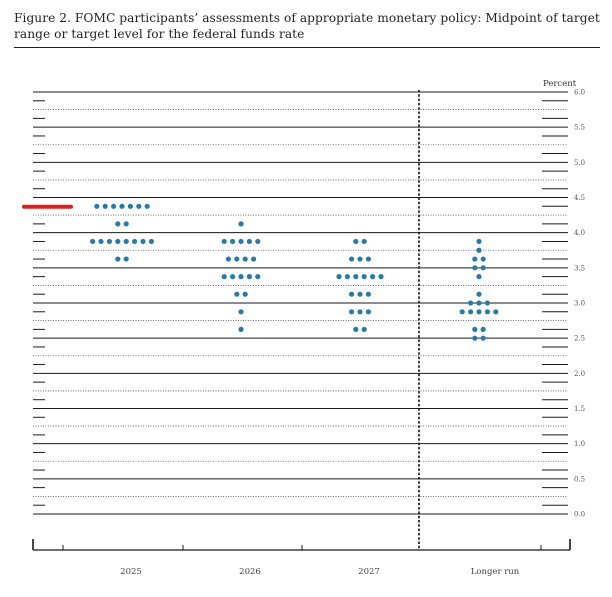 Image resolution: width=612 pixels, height=597 pixels. I want to click on y-tick-label: 1.0, so click(579, 444).